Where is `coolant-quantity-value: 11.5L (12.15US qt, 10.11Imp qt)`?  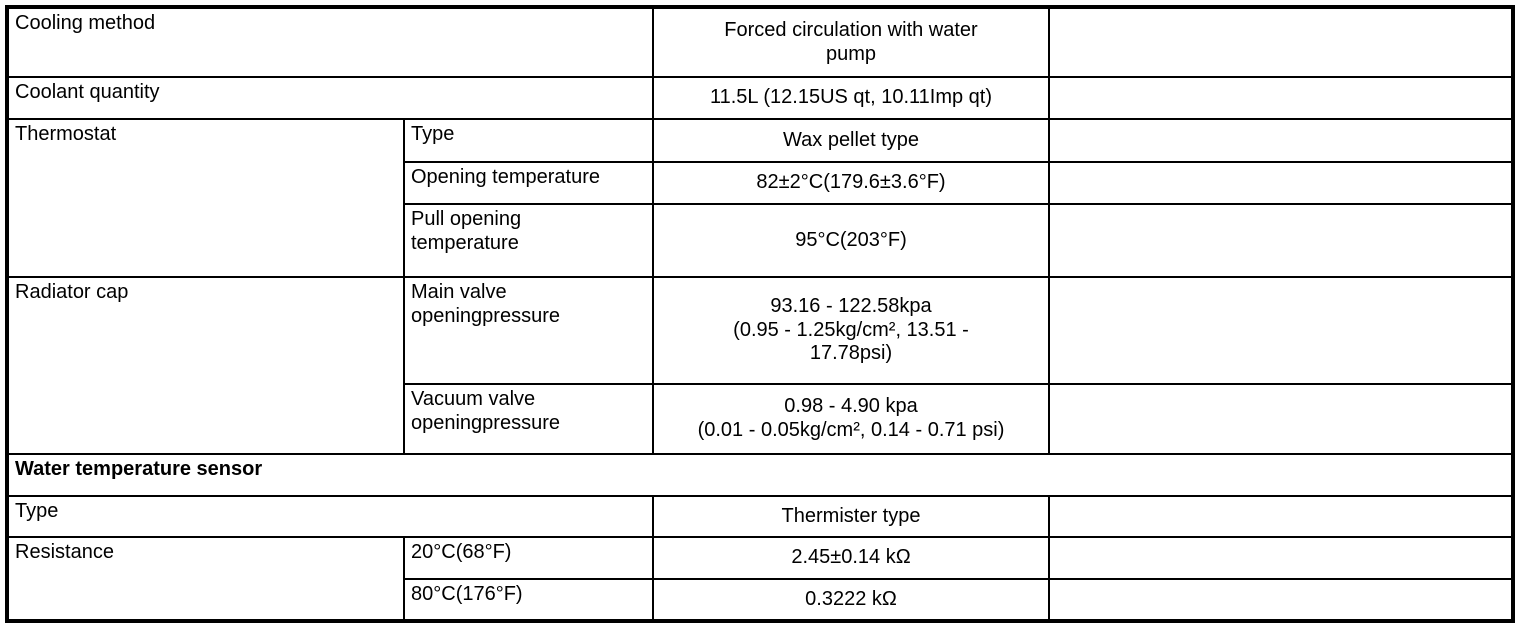
coolant-quantity-value: 11.5L (12.15US qt, 10.11Imp qt) is located at coordinates (851, 98).